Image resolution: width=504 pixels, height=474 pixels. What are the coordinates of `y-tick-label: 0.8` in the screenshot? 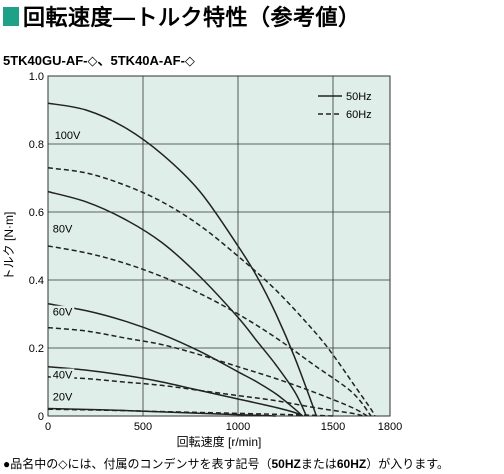 It's located at (36, 145).